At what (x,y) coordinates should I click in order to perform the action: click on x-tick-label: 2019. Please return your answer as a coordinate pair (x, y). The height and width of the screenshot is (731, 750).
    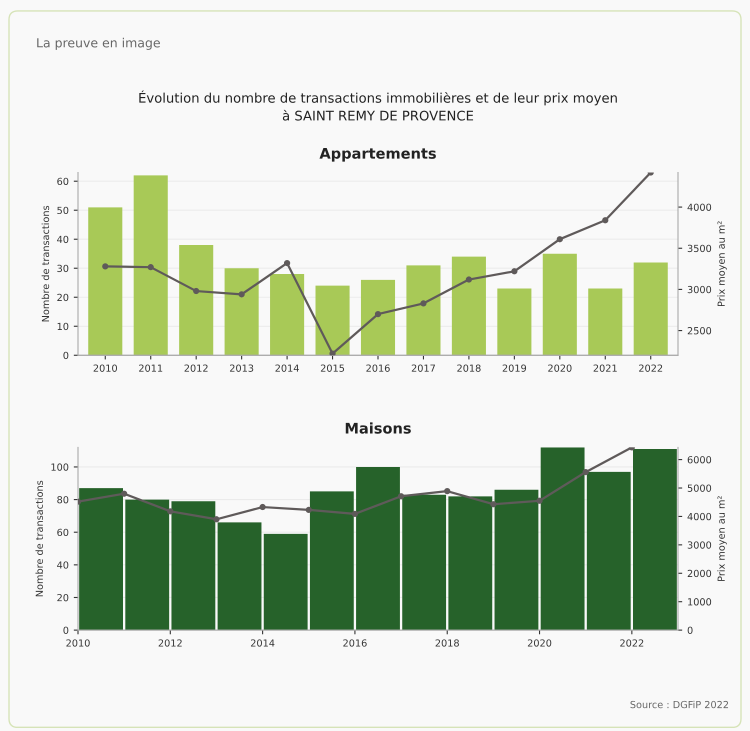
    Looking at the image, I should click on (514, 368).